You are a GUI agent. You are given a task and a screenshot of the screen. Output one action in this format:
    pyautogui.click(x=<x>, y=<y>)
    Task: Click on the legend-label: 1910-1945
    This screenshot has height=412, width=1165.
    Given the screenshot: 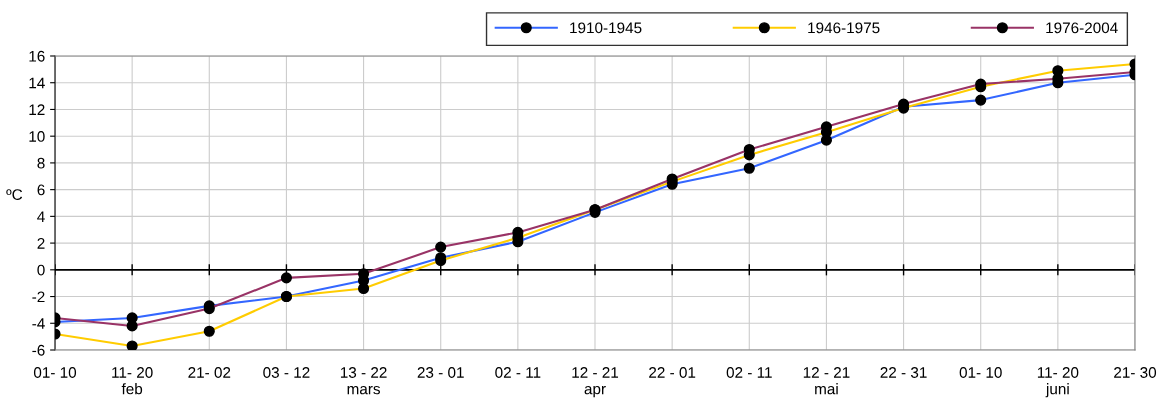 What is the action you would take?
    pyautogui.click(x=606, y=28)
    